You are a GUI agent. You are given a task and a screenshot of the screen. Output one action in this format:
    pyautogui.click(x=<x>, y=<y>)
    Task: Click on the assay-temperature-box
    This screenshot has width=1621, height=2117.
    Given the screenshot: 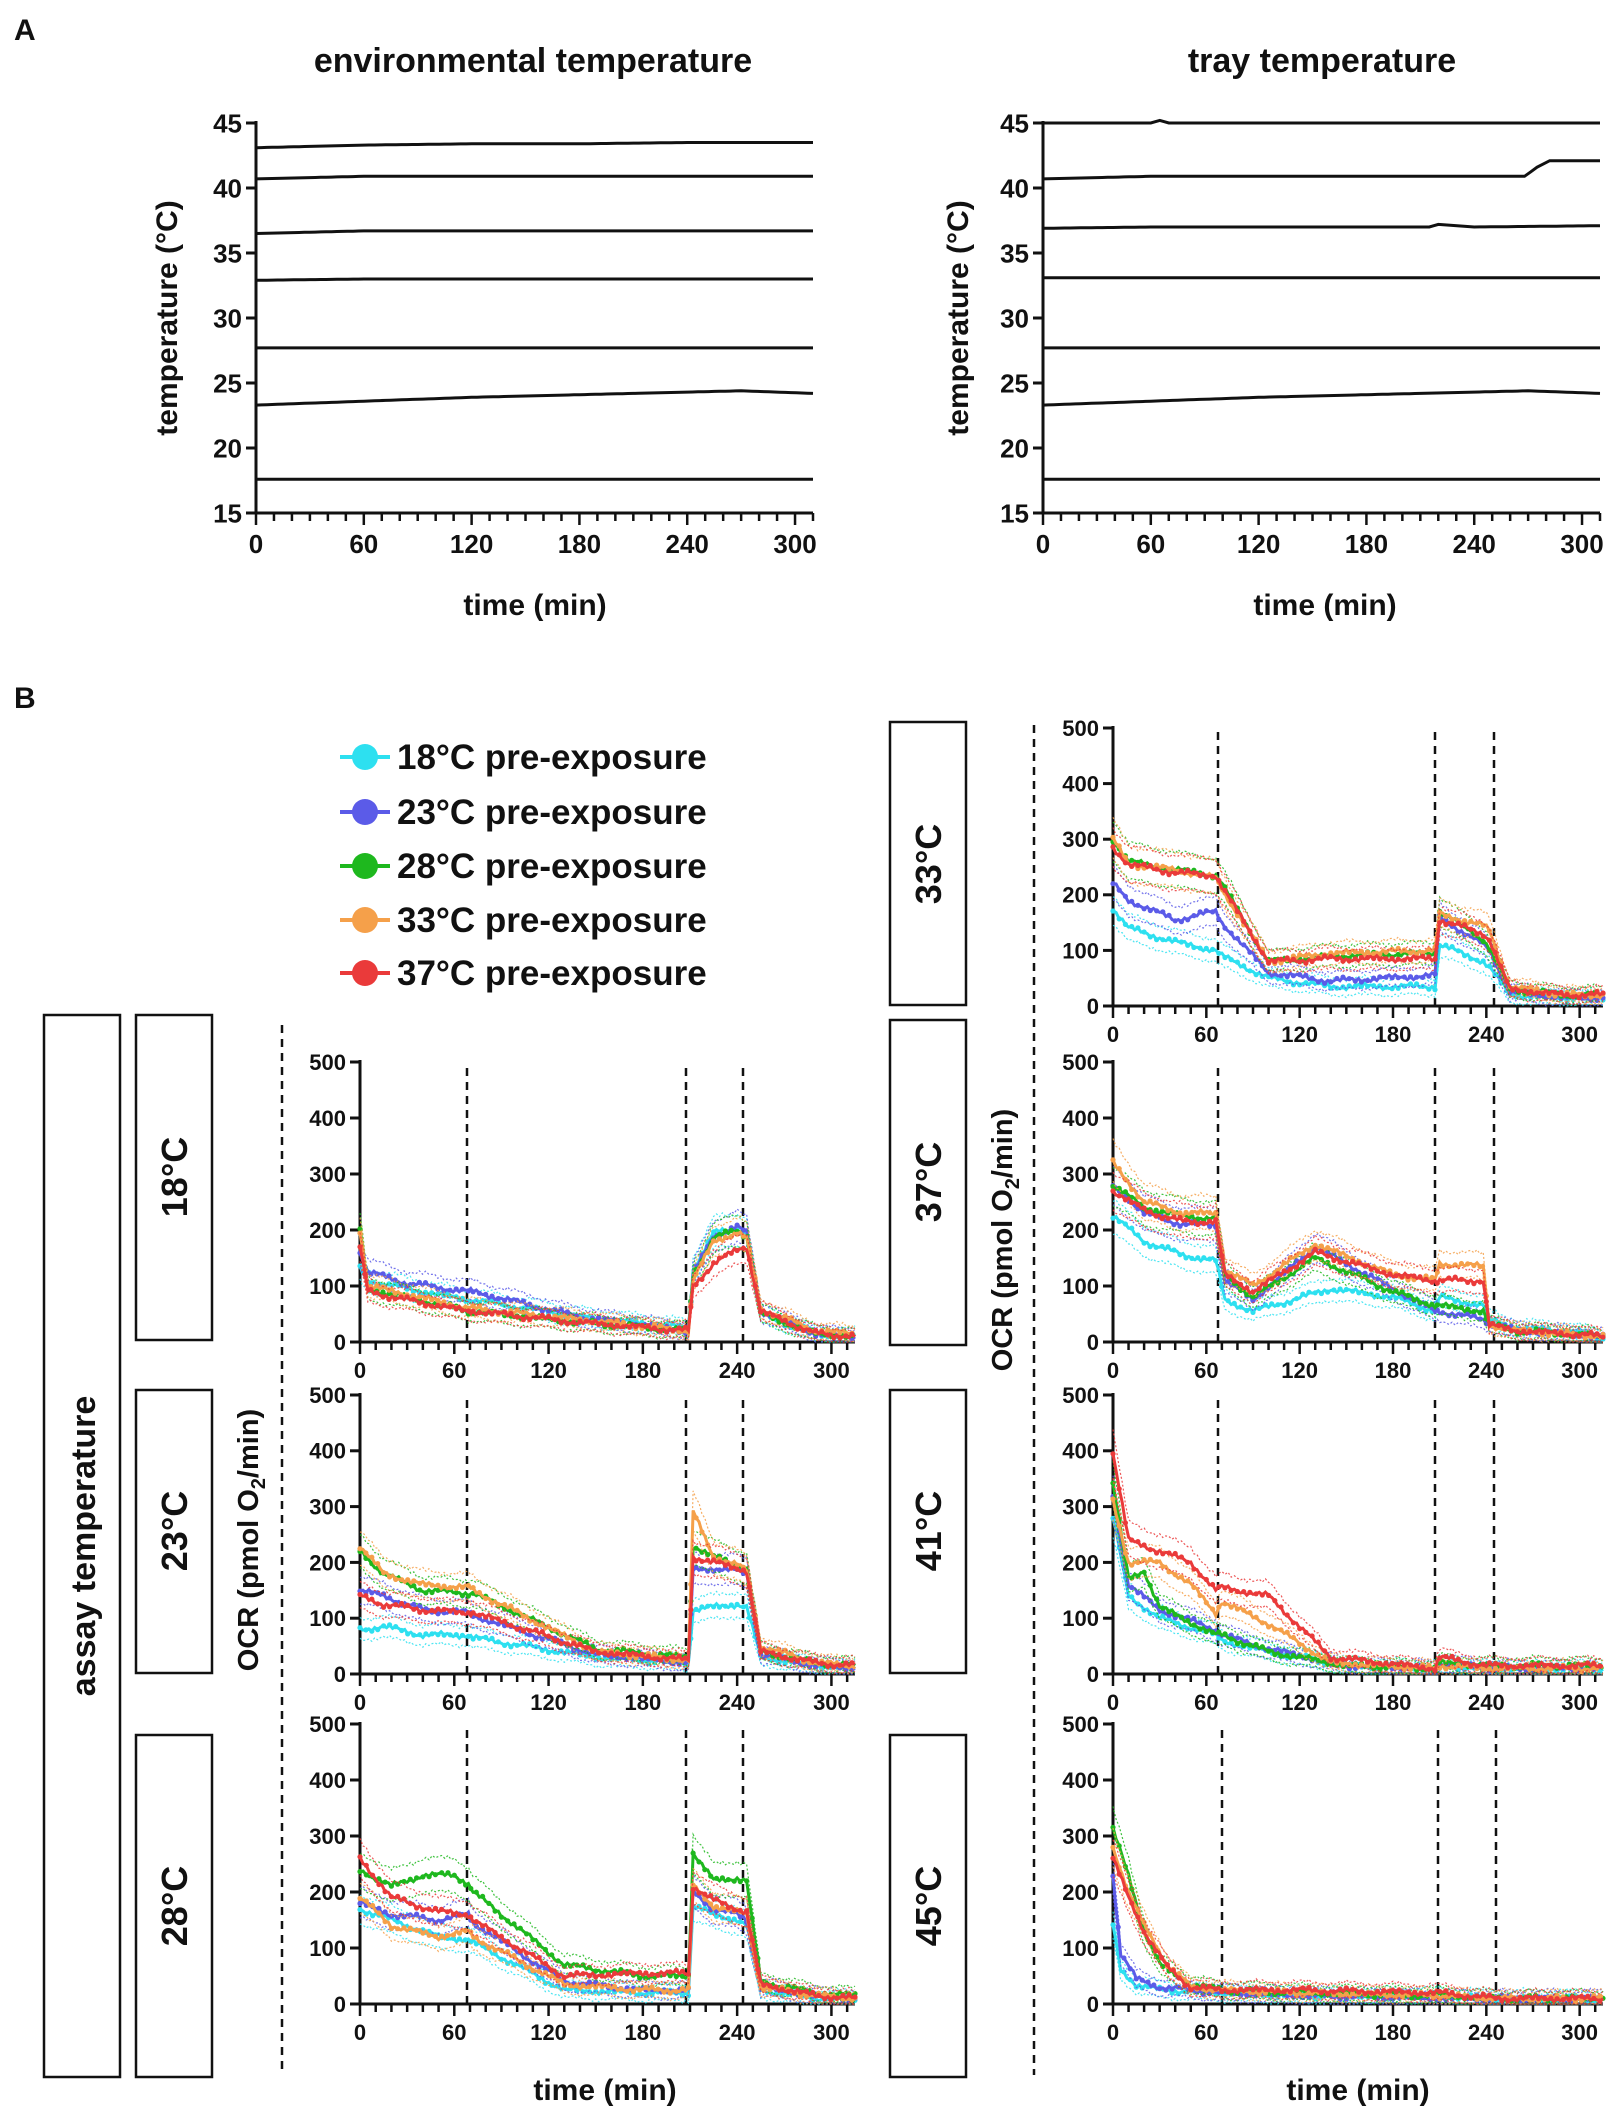 What is the action you would take?
    pyautogui.click(x=82, y=1546)
    